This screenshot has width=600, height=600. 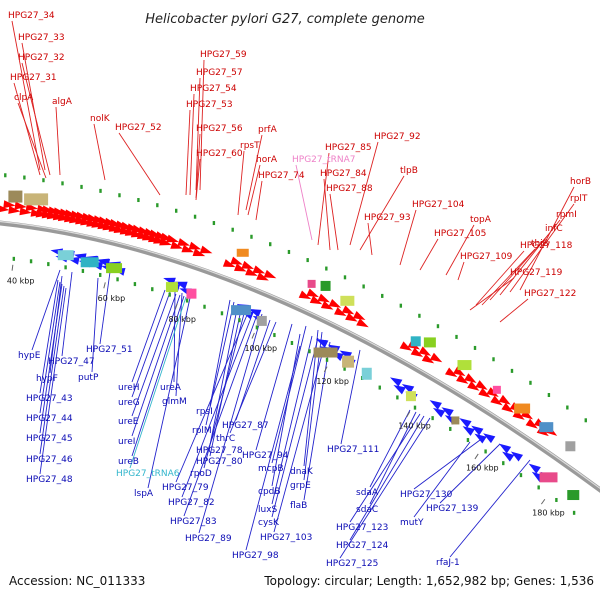 What do you see at coordinates (21, 281) in the screenshot?
I see `scale-tick-label: 40 kbp` at bounding box center [21, 281].